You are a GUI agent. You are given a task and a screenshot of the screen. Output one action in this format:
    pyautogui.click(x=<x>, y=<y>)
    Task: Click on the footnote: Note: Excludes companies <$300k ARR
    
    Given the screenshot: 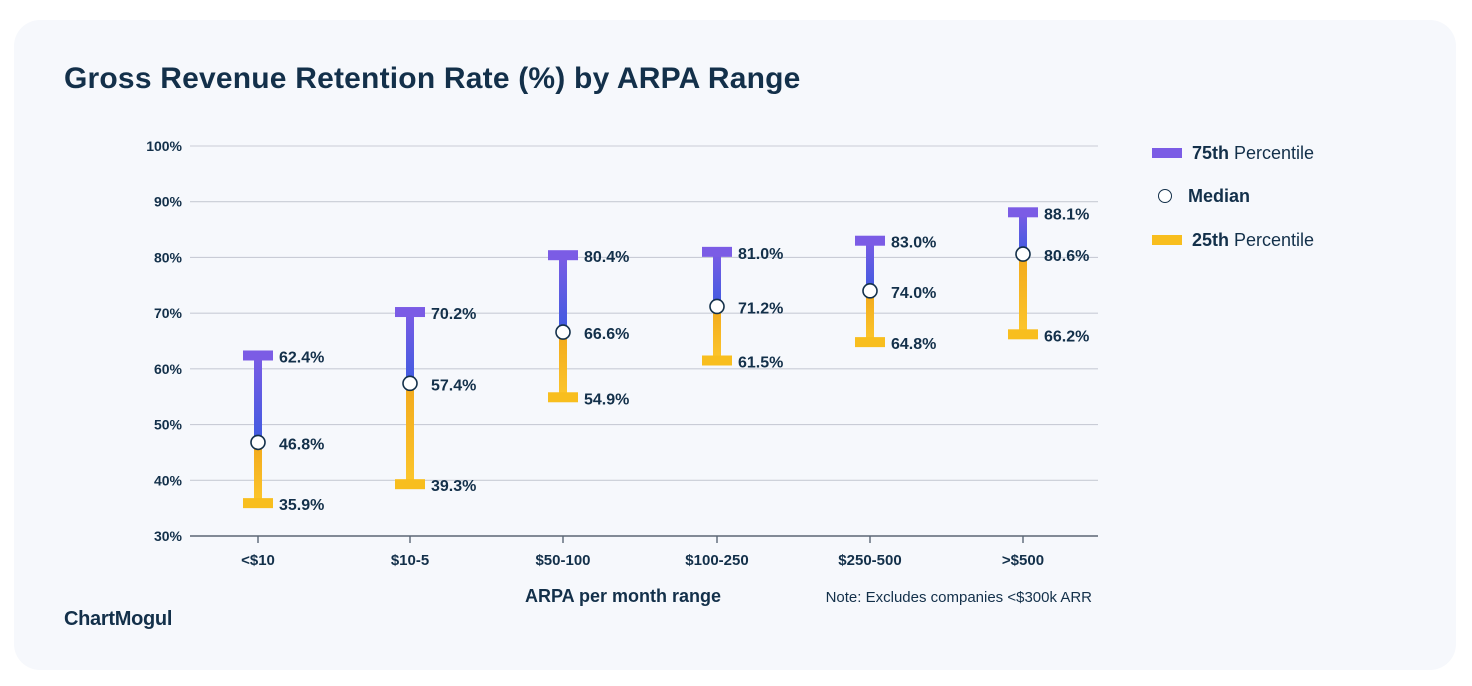 What is the action you would take?
    pyautogui.click(x=959, y=597)
    